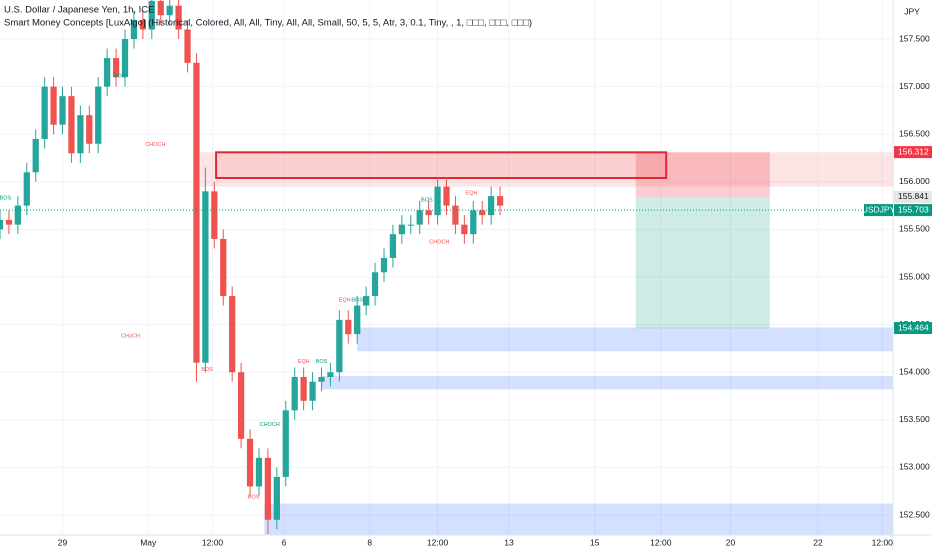  I want to click on y-tick-label: 156.000, so click(914, 181).